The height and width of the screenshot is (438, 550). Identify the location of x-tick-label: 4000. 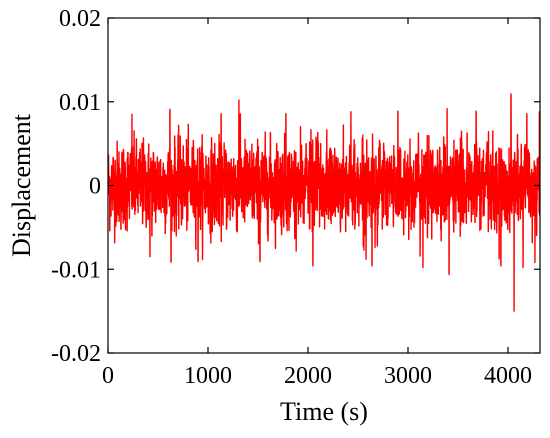
(508, 376).